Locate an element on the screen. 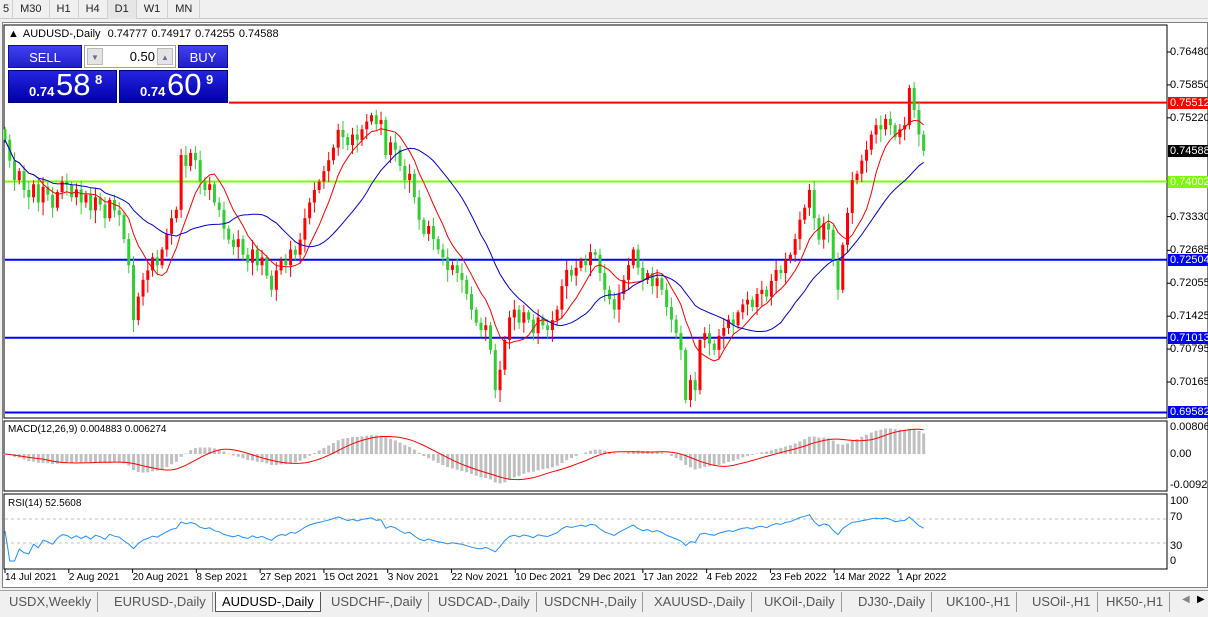  timeframe-w1: W1 is located at coordinates (153, 9).